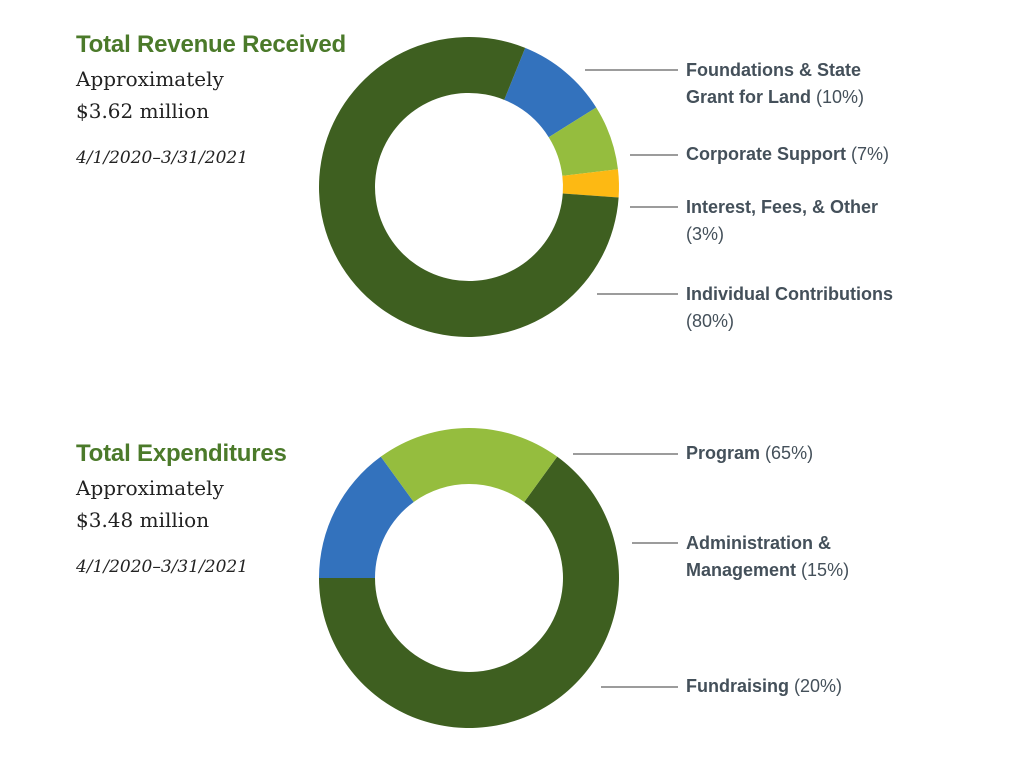 The height and width of the screenshot is (758, 1029). What do you see at coordinates (870, 154) in the screenshot?
I see `revenue-label-corporate-pct: (7%)` at bounding box center [870, 154].